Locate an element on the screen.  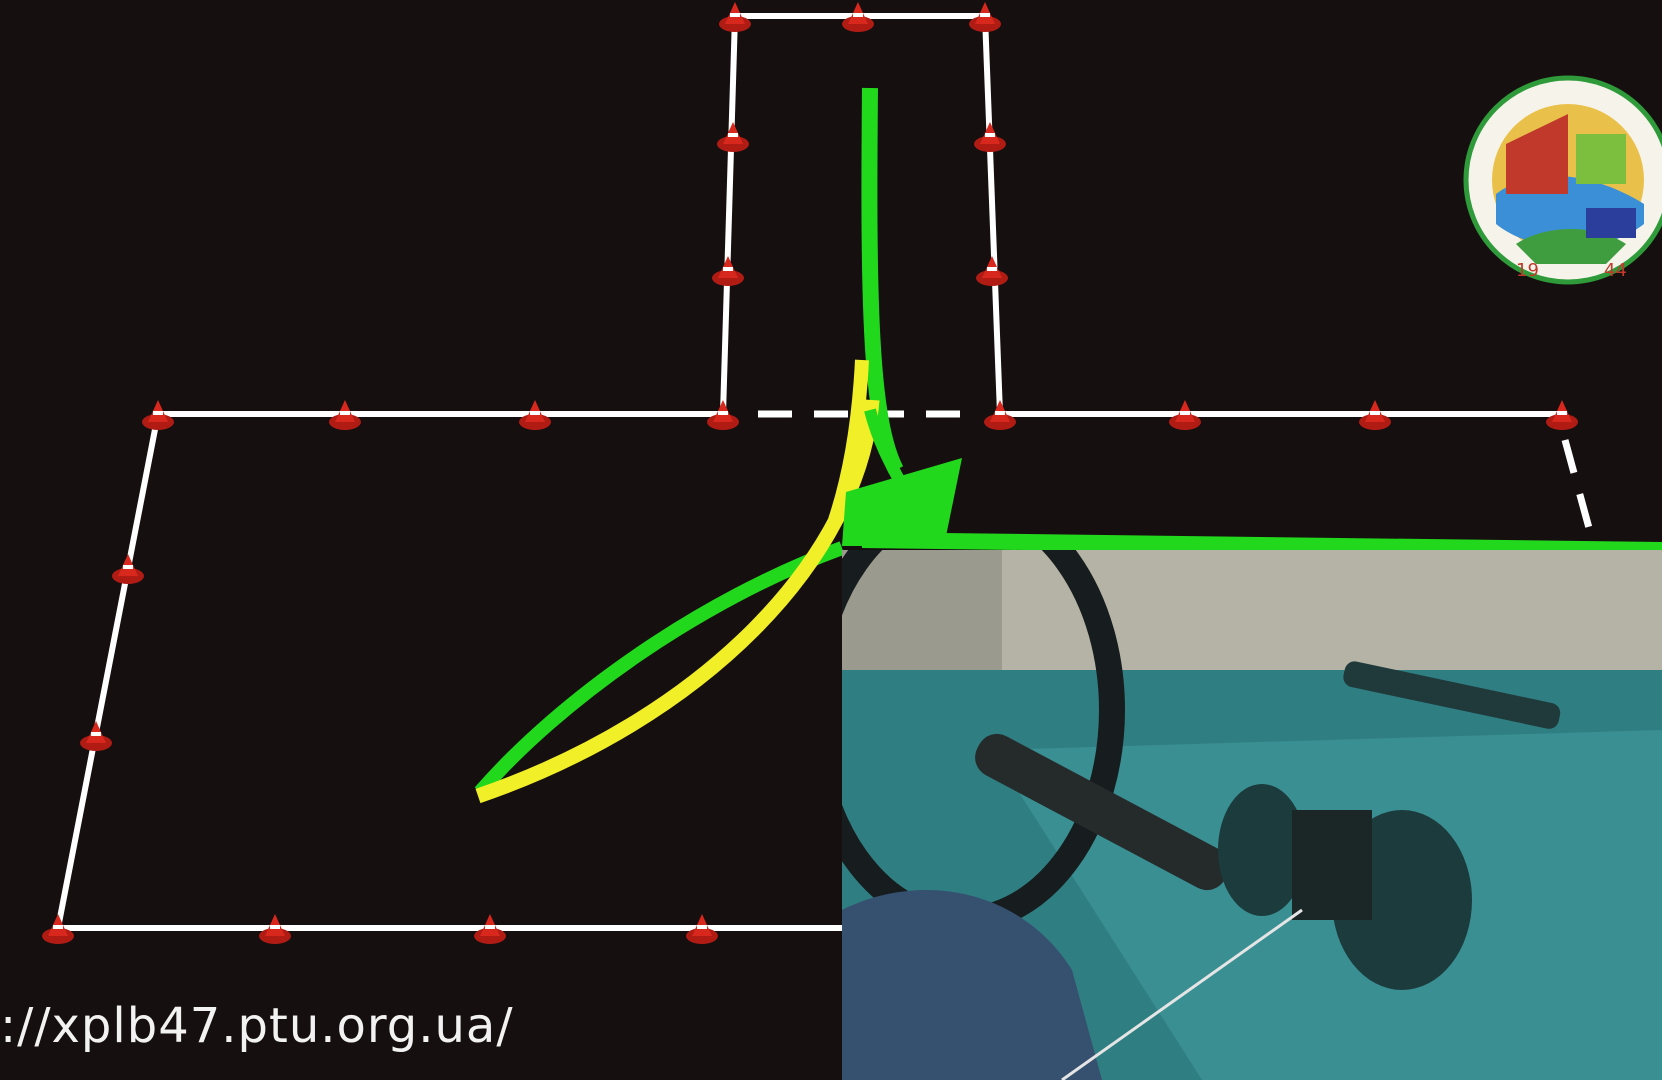
yellow-path-join is located at coordinates (848, 441).